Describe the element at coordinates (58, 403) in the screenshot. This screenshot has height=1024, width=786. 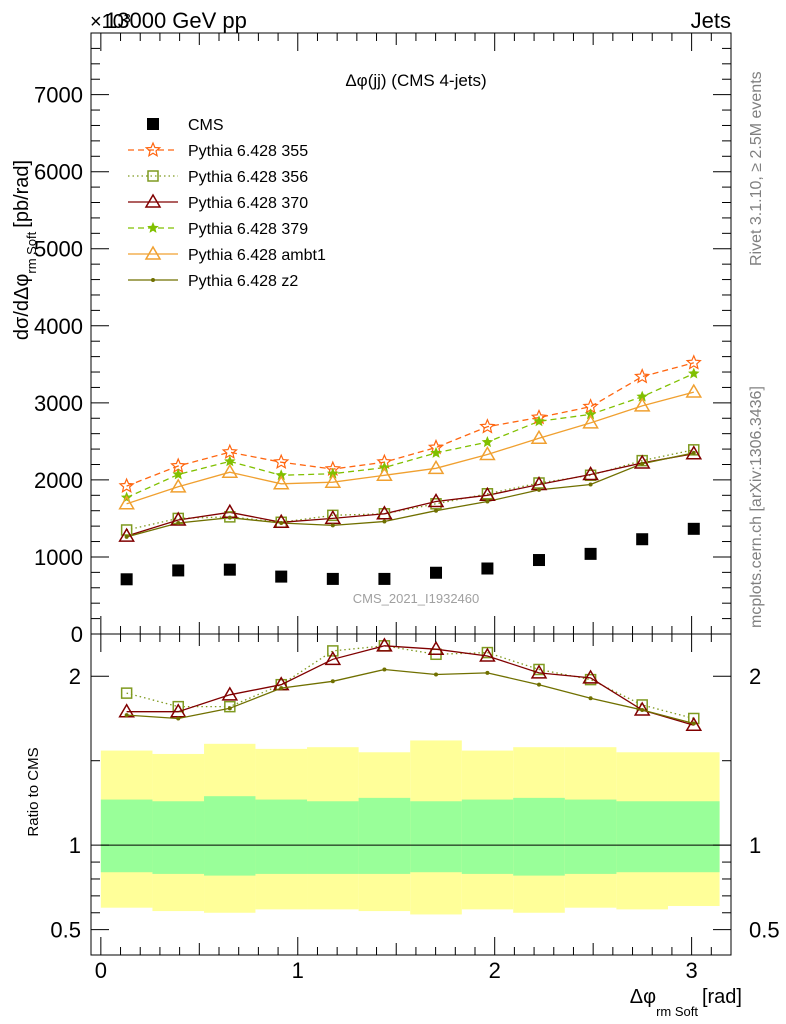
I see `y-tick-label-3: 3000` at that location.